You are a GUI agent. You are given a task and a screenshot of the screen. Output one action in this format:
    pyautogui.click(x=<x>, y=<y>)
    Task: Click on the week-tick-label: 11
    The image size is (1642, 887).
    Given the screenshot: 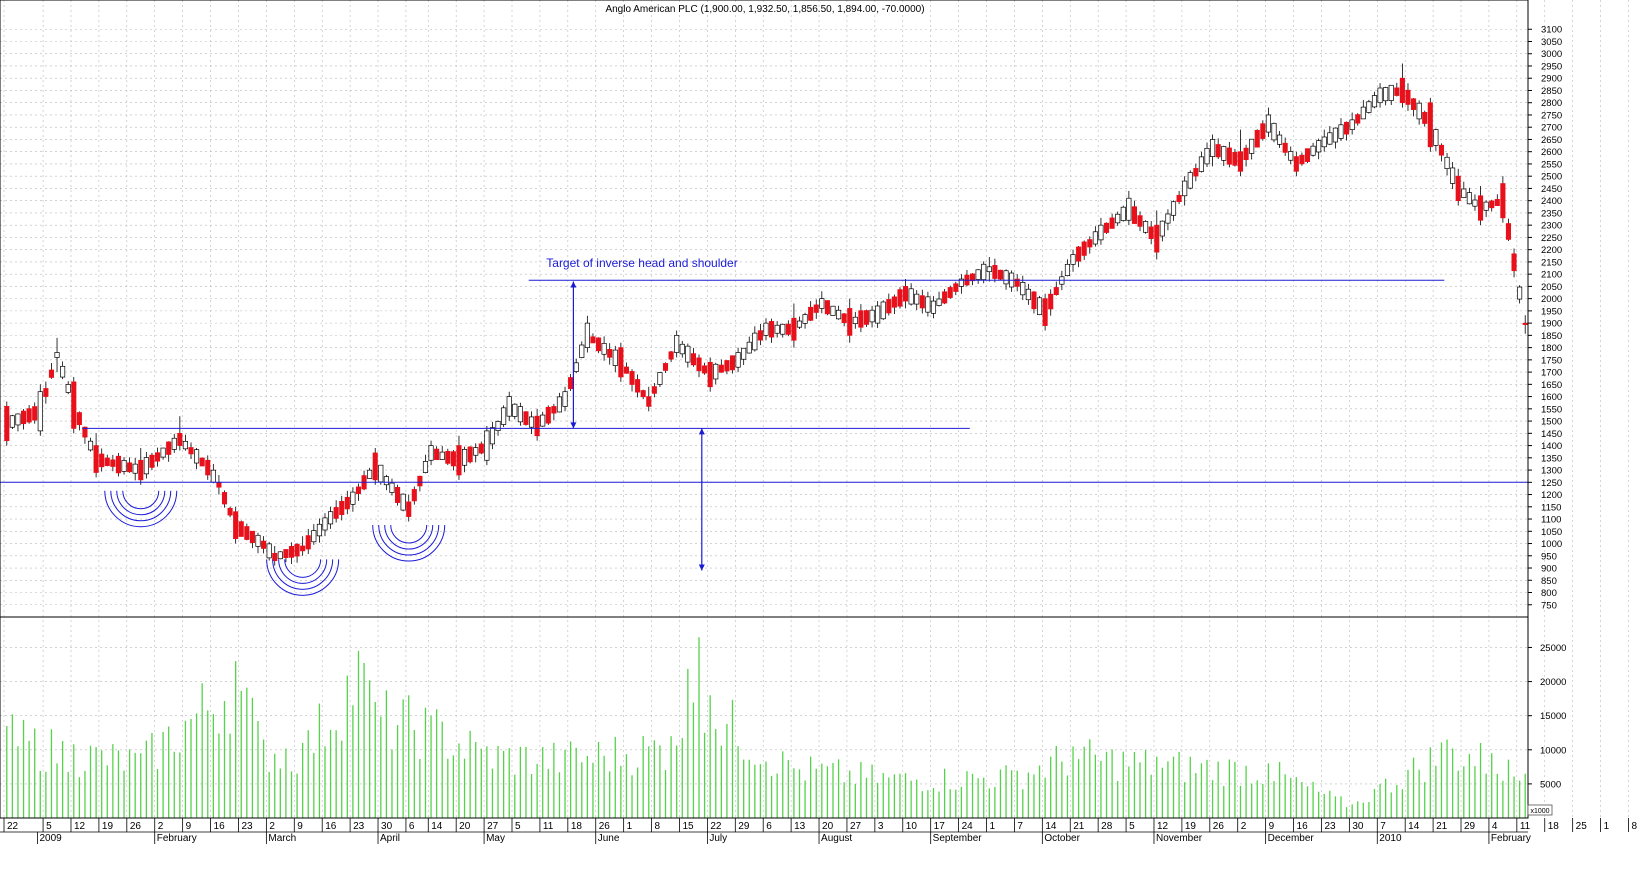 What is the action you would take?
    pyautogui.click(x=1525, y=826)
    